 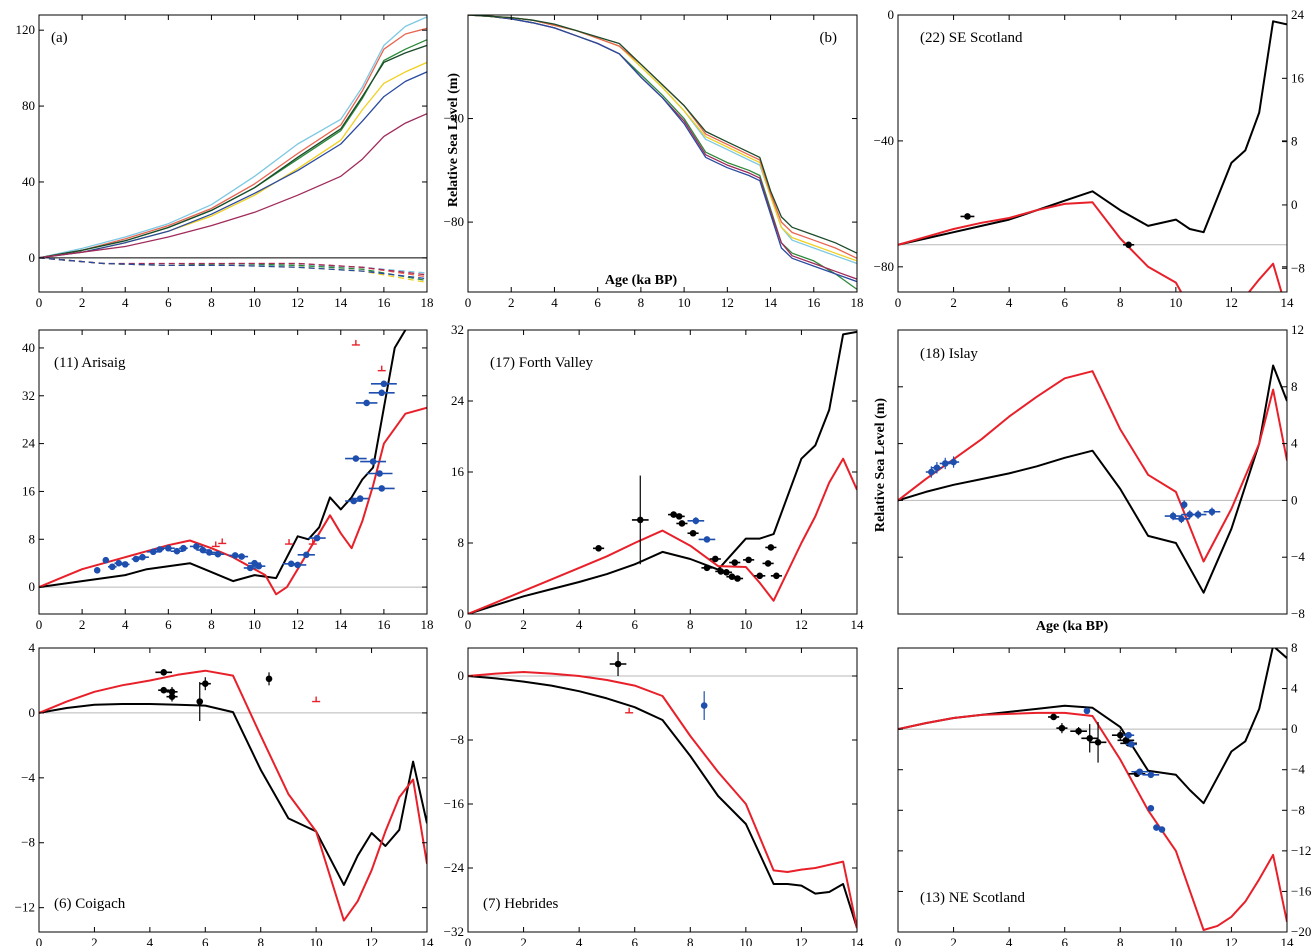 I want to click on x-axis-label-b: Age (ka BP), so click(x=641, y=280).